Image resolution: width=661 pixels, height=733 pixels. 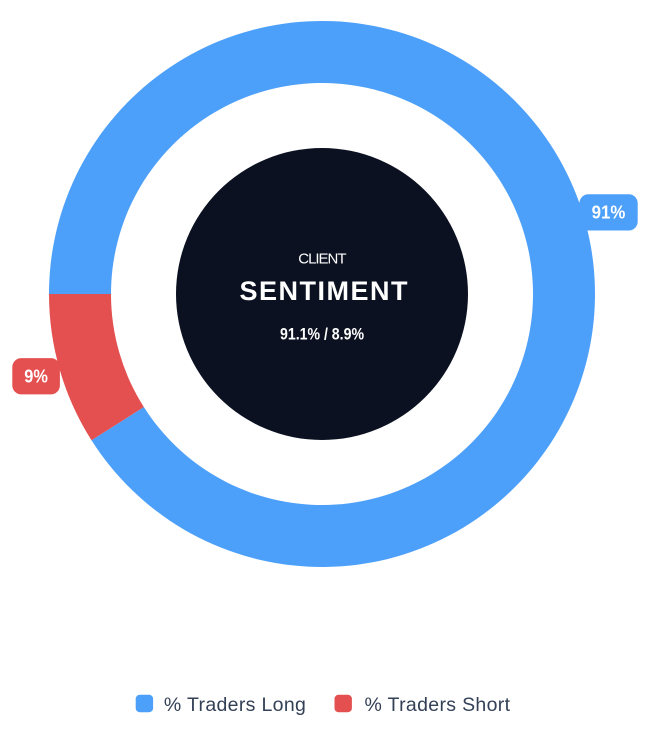 What do you see at coordinates (322, 259) in the screenshot?
I see `svg-text: CLIENT` at bounding box center [322, 259].